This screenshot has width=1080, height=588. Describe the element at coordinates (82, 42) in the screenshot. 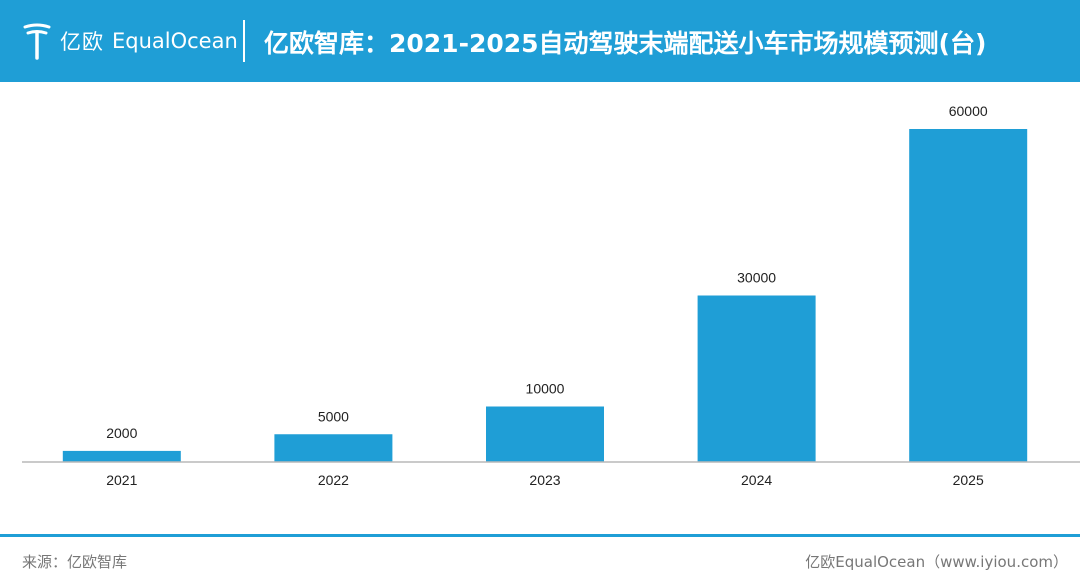

I see `logo-text-cn: 亿欧` at that location.